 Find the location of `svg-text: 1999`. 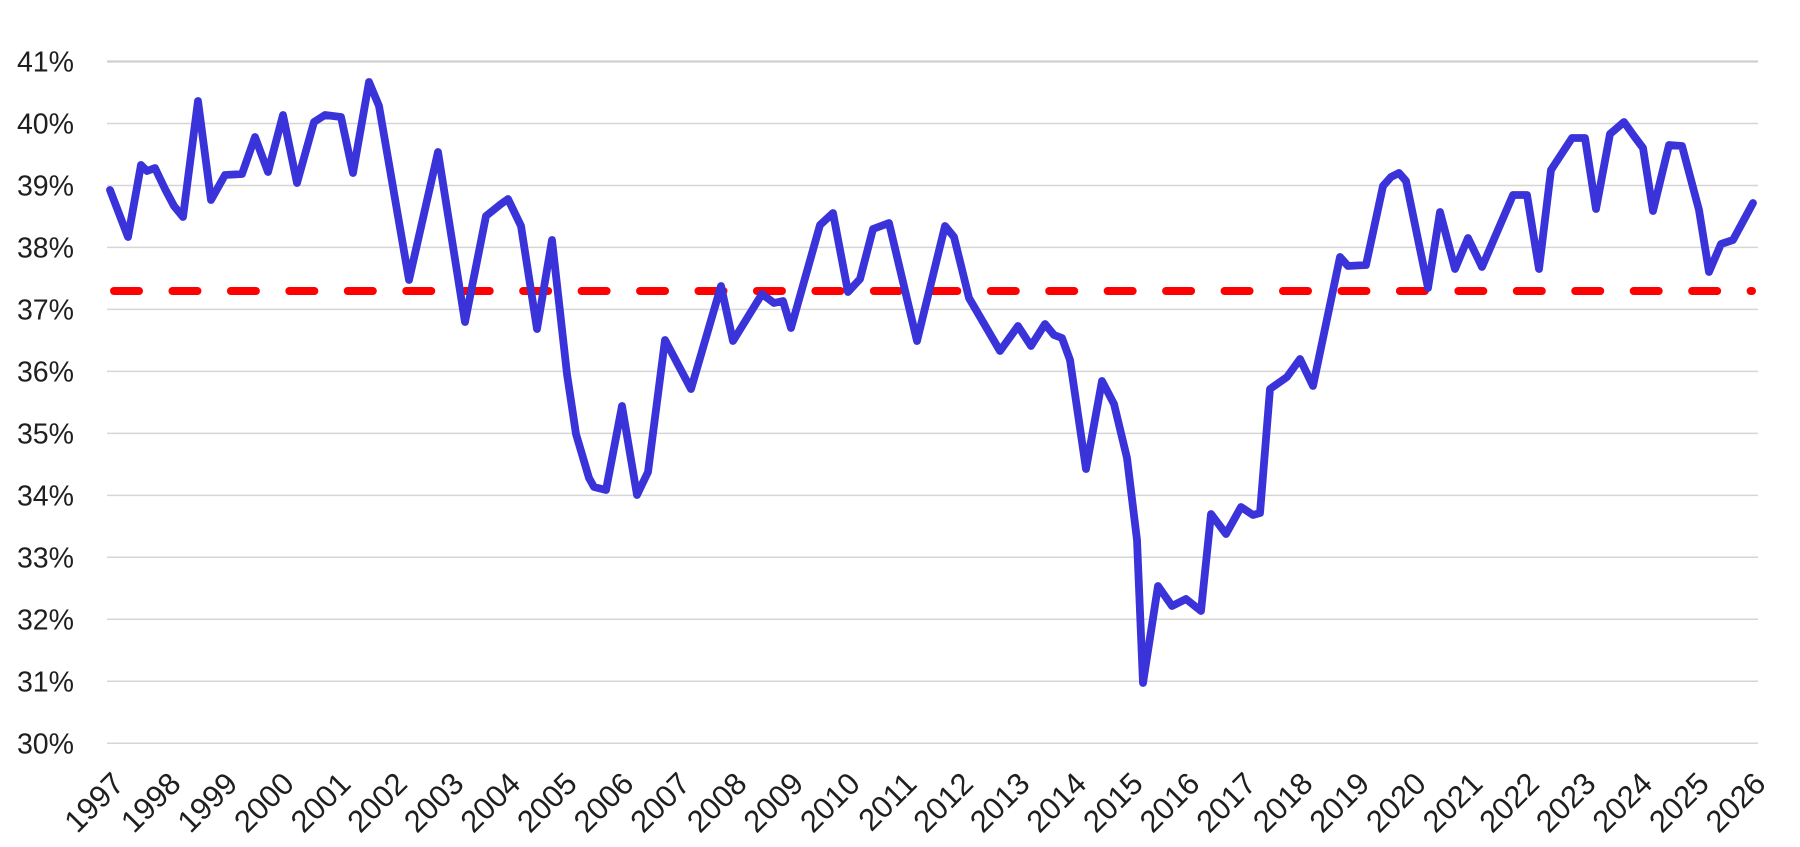

svg-text: 1999 is located at coordinates (208, 803).